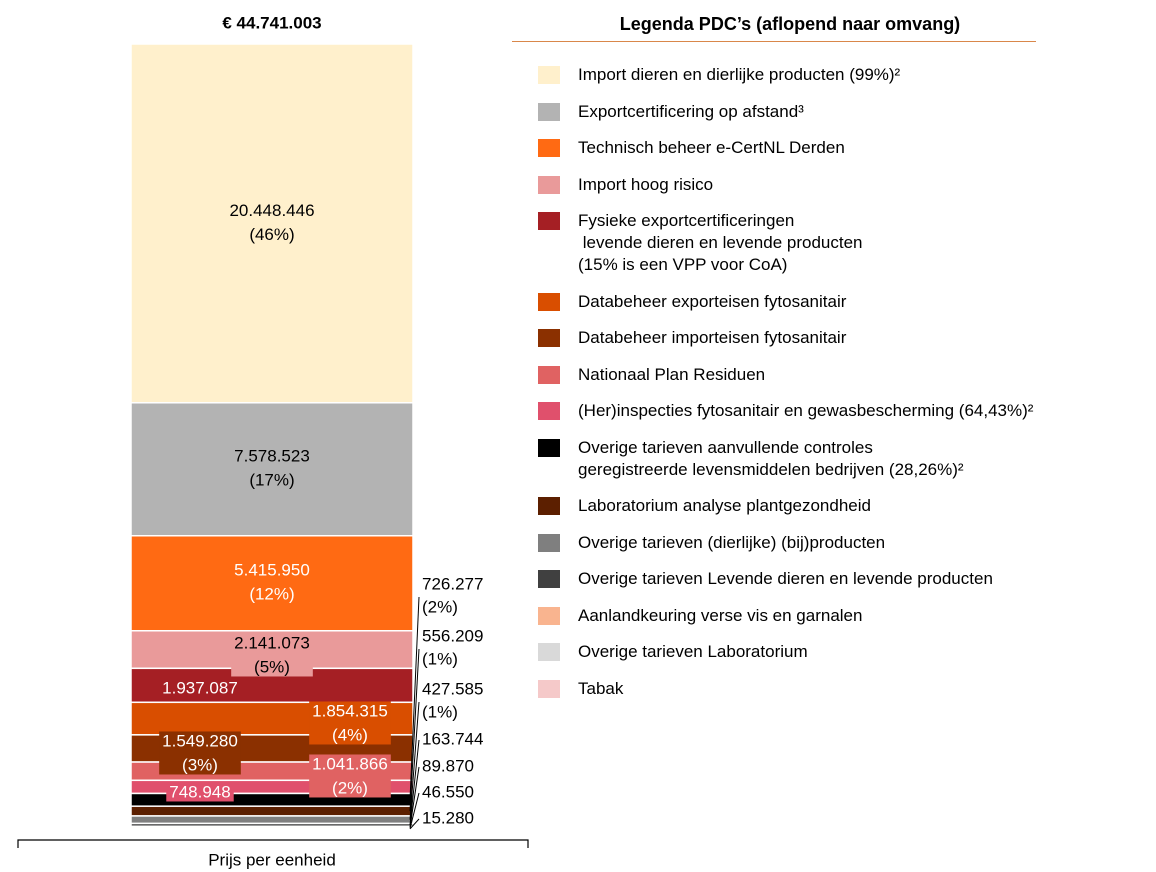 The height and width of the screenshot is (872, 1156). Describe the element at coordinates (350, 710) in the screenshot. I see `value-label: 1.854.315` at that location.